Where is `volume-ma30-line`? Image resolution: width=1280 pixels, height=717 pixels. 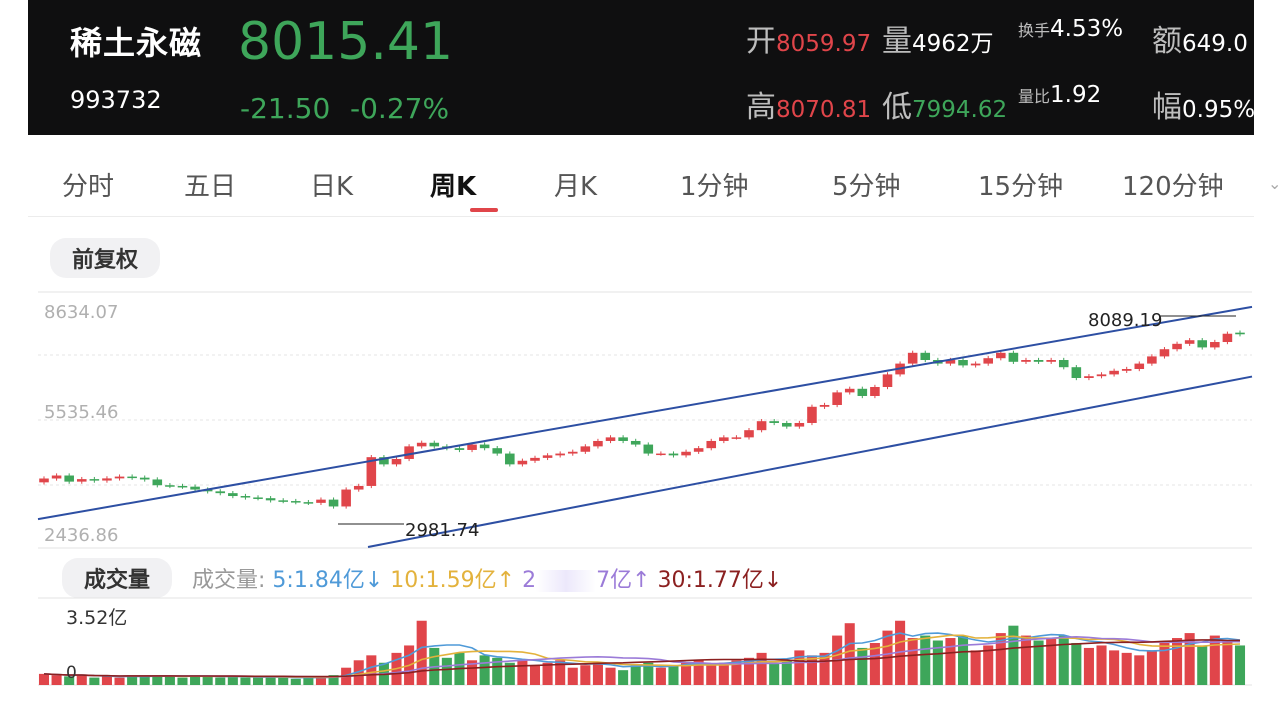
volume-ma30-line is located at coordinates (642, 658).